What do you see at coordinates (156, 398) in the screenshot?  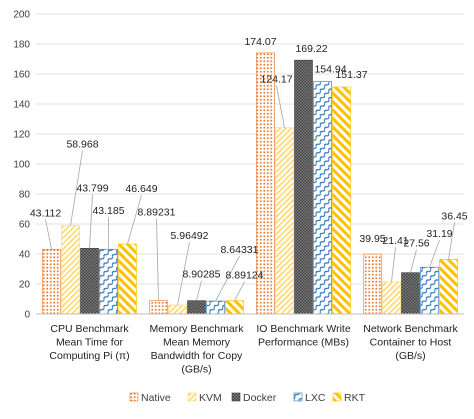 I see `legend-label-native: Native` at bounding box center [156, 398].